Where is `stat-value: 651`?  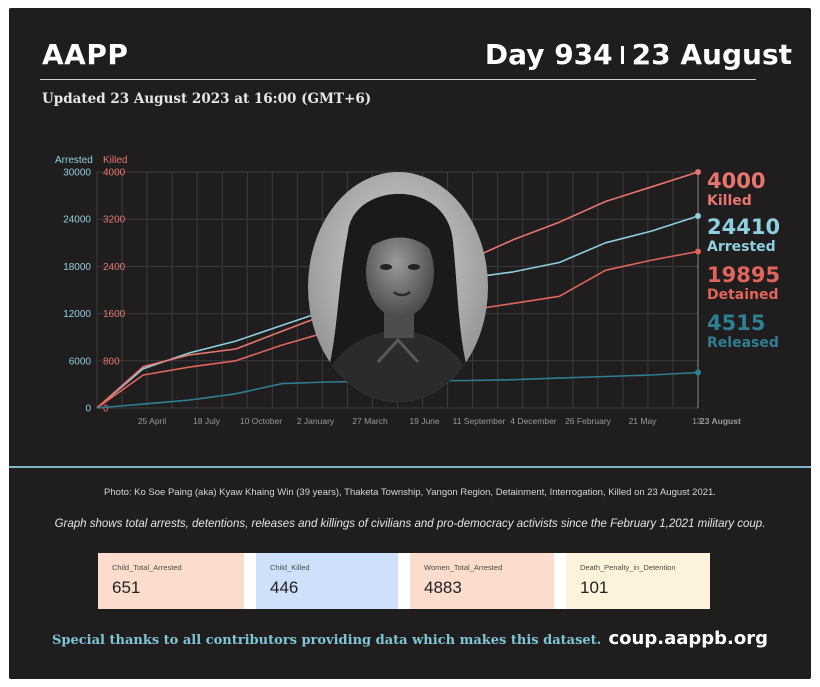
stat-value: 651 is located at coordinates (126, 587).